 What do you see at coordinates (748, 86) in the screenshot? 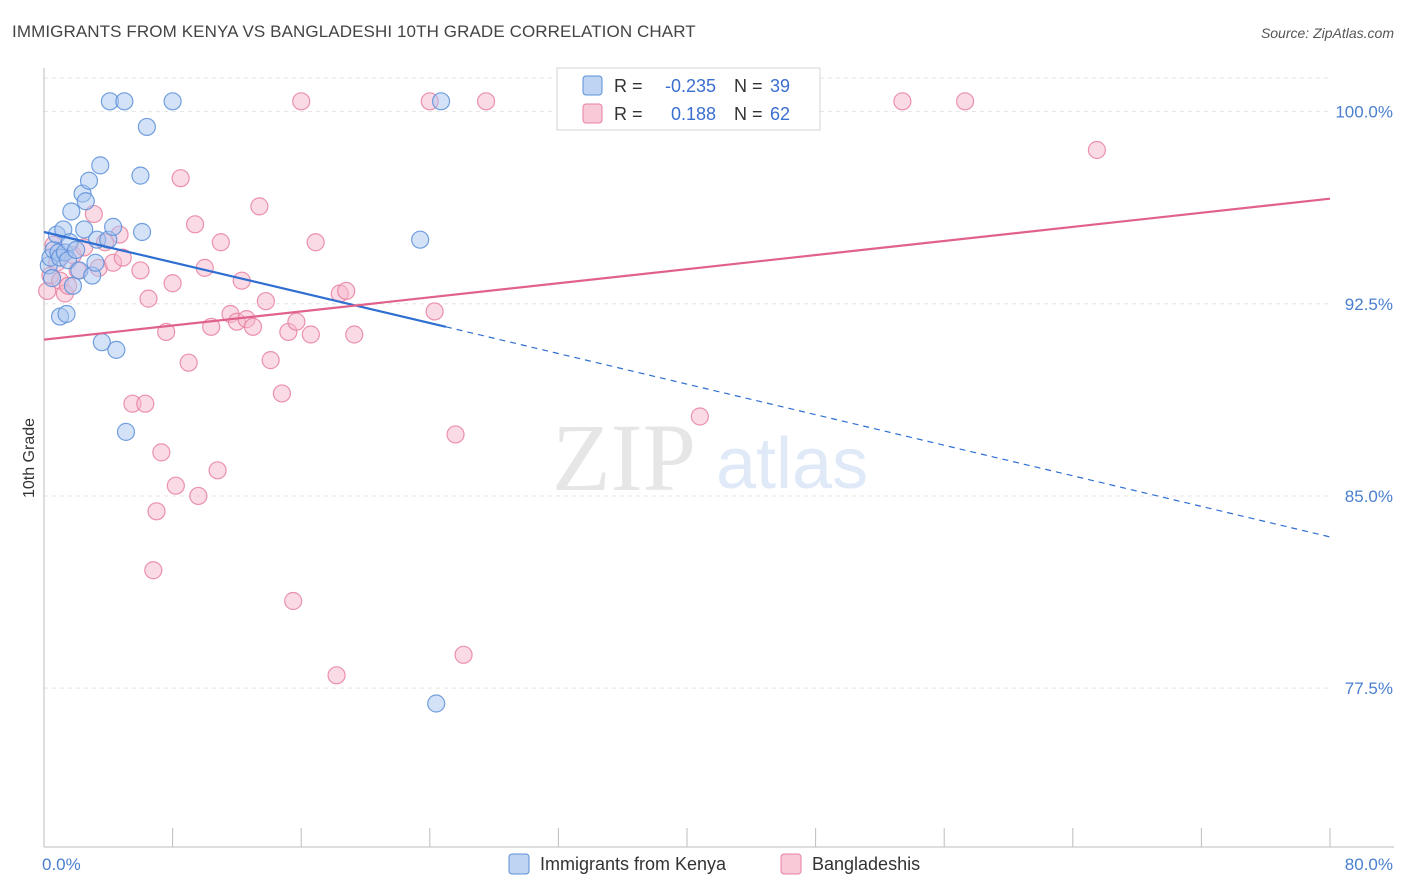
I see `legend-n-label-kenya: N =` at bounding box center [748, 86].